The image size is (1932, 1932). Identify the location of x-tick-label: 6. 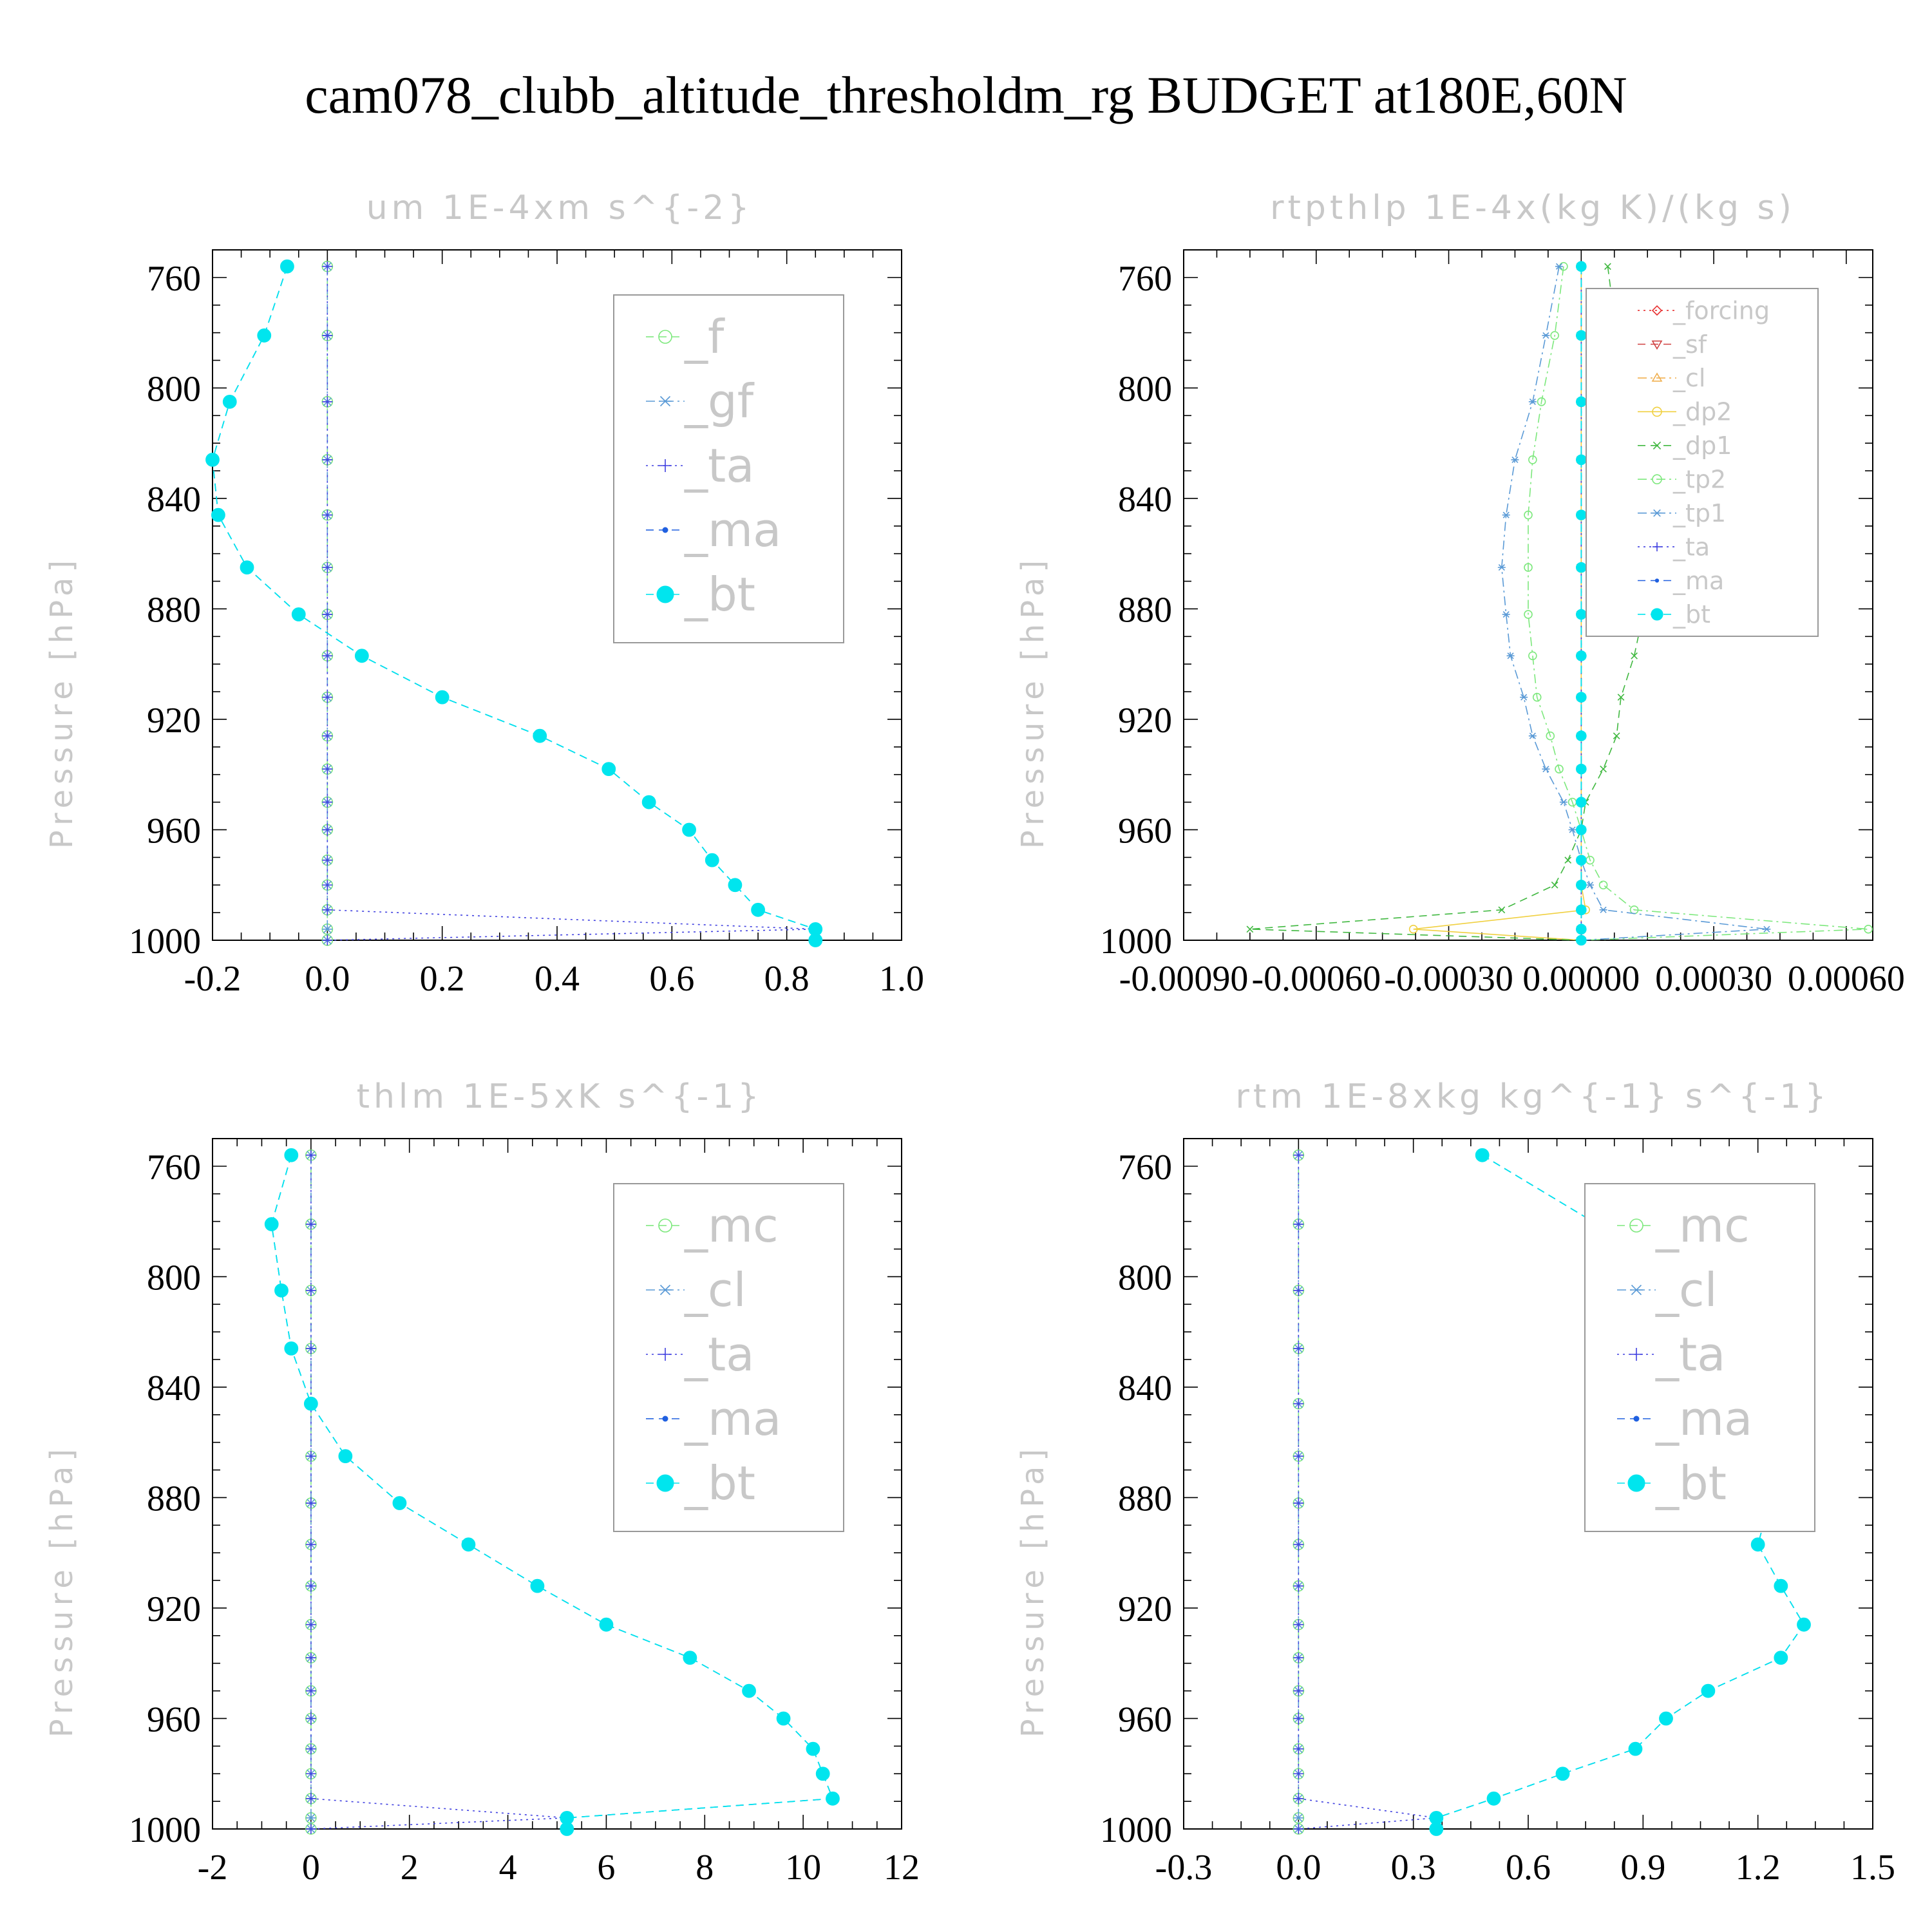
(606, 1868).